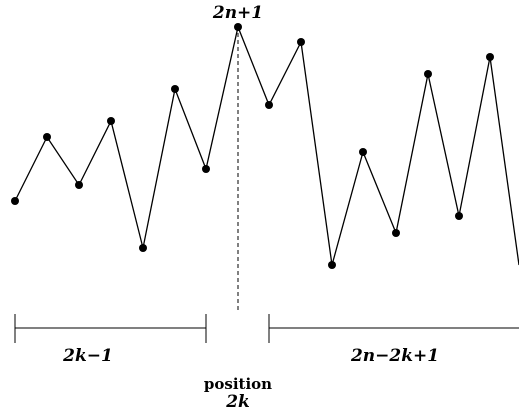 Image resolution: width=519 pixels, height=412 pixels. What do you see at coordinates (87, 356) in the screenshot?
I see `left-segment-label: 2k−1` at bounding box center [87, 356].